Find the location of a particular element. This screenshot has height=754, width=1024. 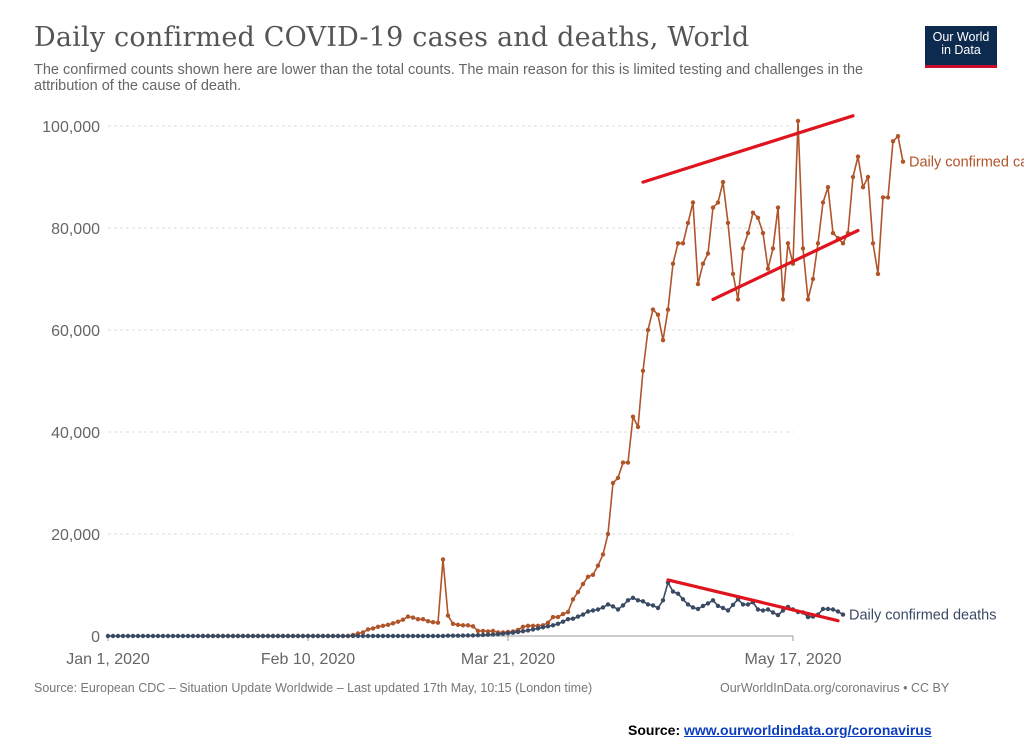

deaths-series-label: Daily confirmed deaths is located at coordinates (923, 616).